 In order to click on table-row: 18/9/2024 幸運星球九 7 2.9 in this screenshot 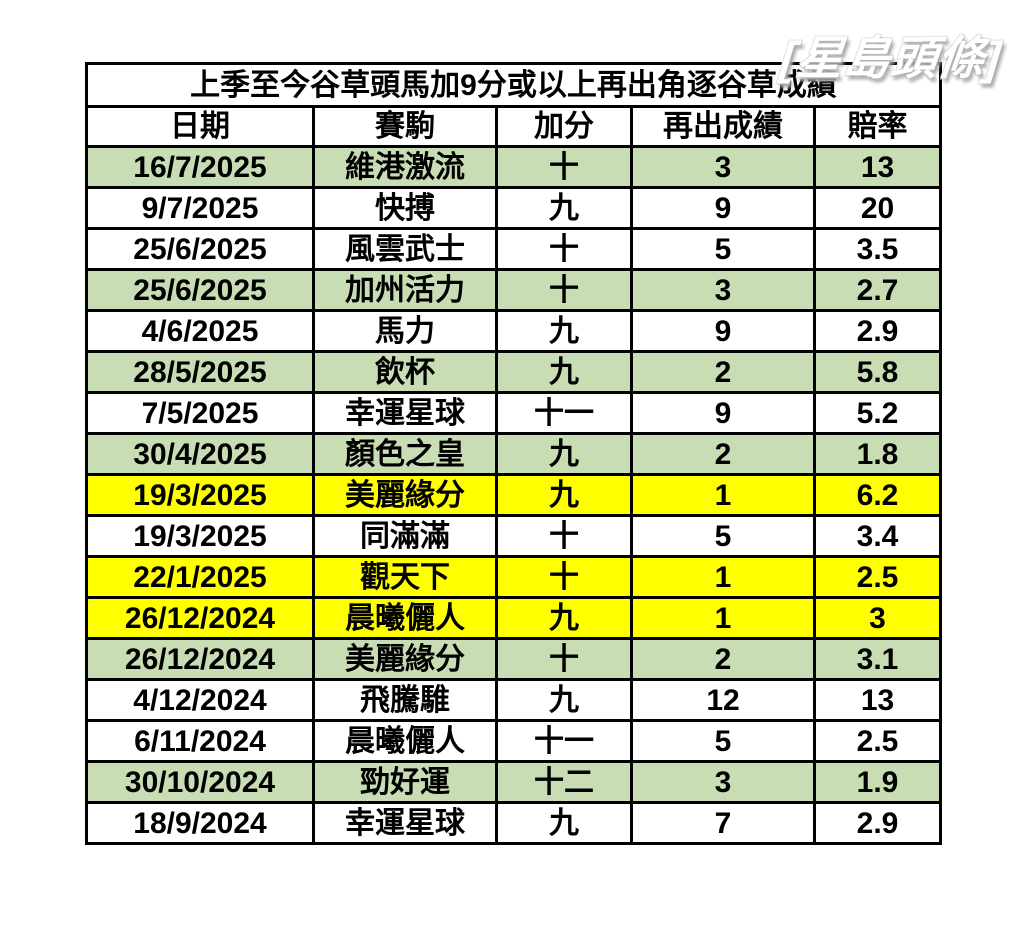, I will do `click(513, 823)`.